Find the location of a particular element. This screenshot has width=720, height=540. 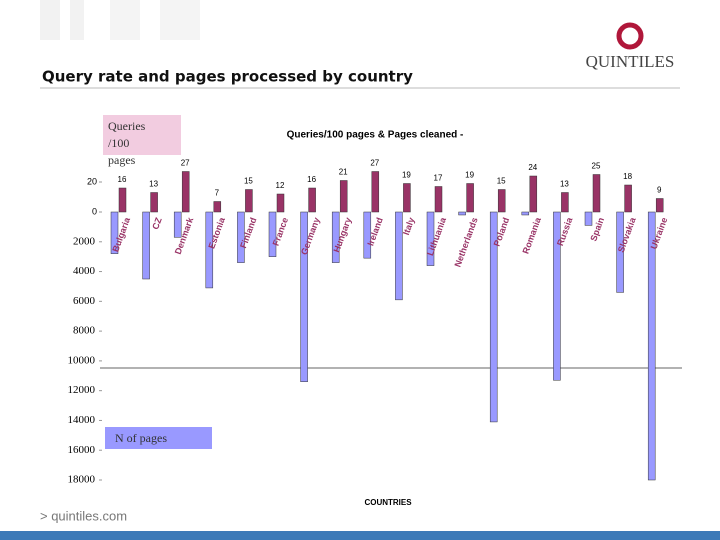

chart-title: Queries/100 pages & Pages cleaned - is located at coordinates (375, 135).